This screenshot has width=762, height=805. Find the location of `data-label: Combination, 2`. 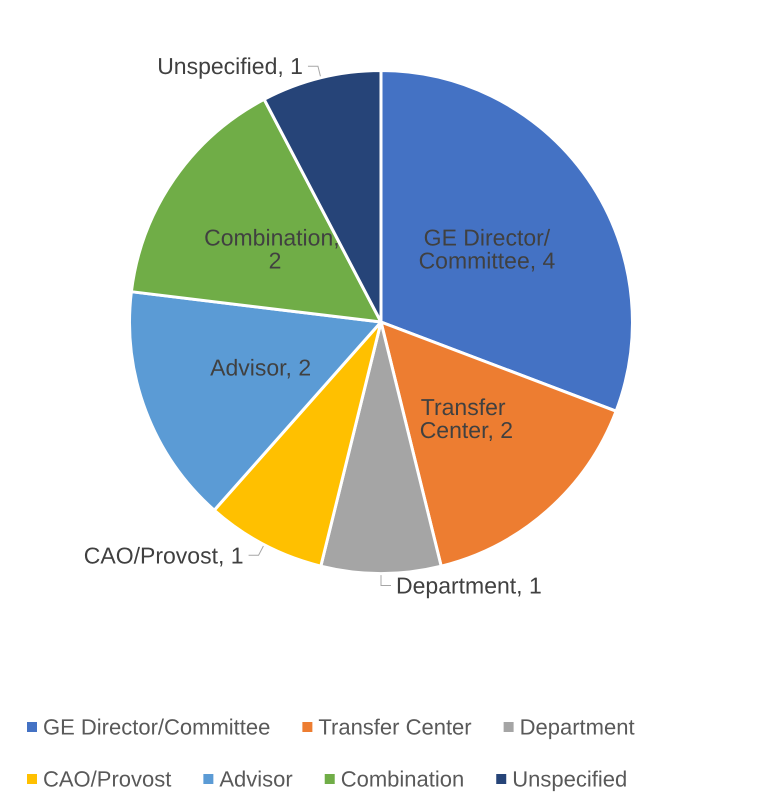

data-label: Combination, 2 is located at coordinates (275, 249).